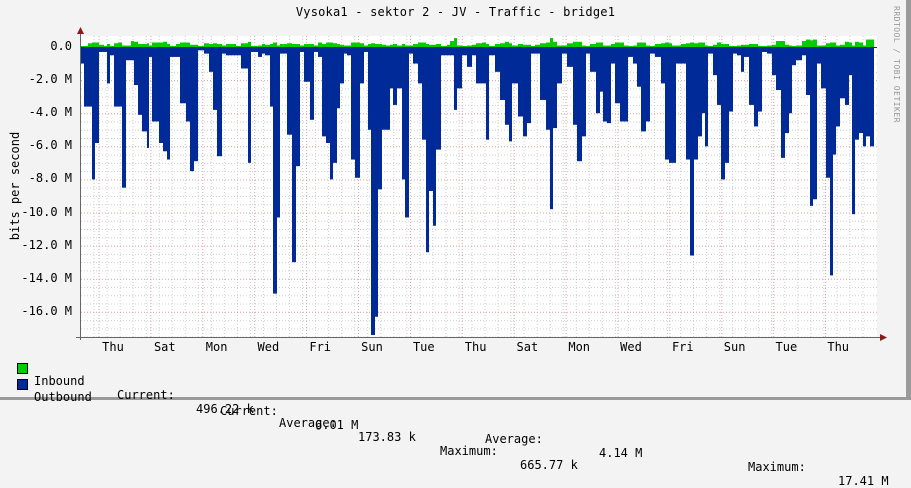 The image size is (911, 488). What do you see at coordinates (63, 397) in the screenshot?
I see `legend-outbound-label: Outbound` at bounding box center [63, 397].